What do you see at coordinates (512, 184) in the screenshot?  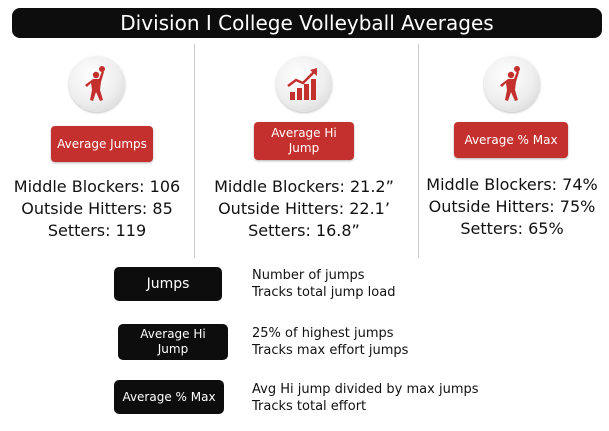 I see `stat-middle-blockers: Middle Blockers: 74%` at bounding box center [512, 184].